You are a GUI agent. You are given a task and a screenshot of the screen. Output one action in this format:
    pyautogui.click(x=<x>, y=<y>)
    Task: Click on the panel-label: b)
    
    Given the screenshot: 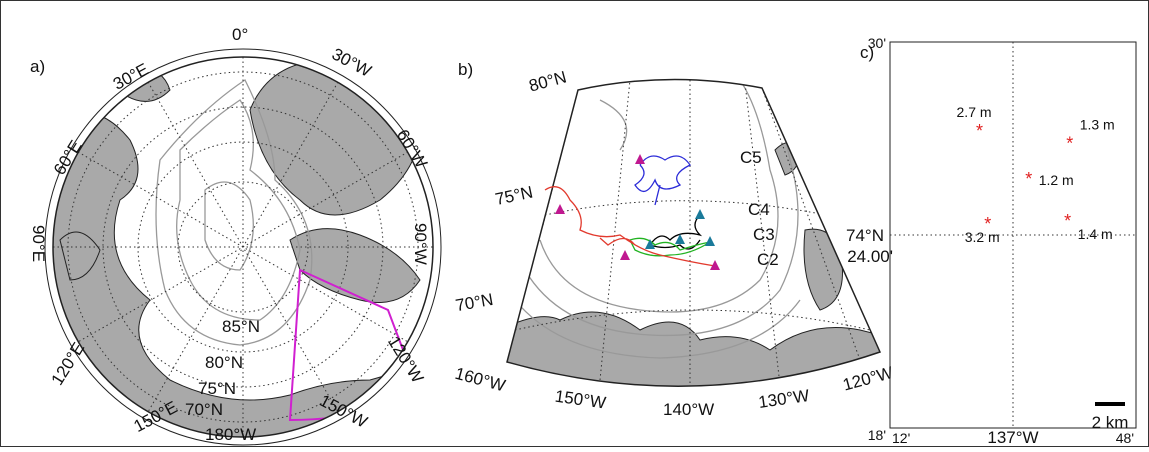 What is the action you would take?
    pyautogui.click(x=465, y=69)
    